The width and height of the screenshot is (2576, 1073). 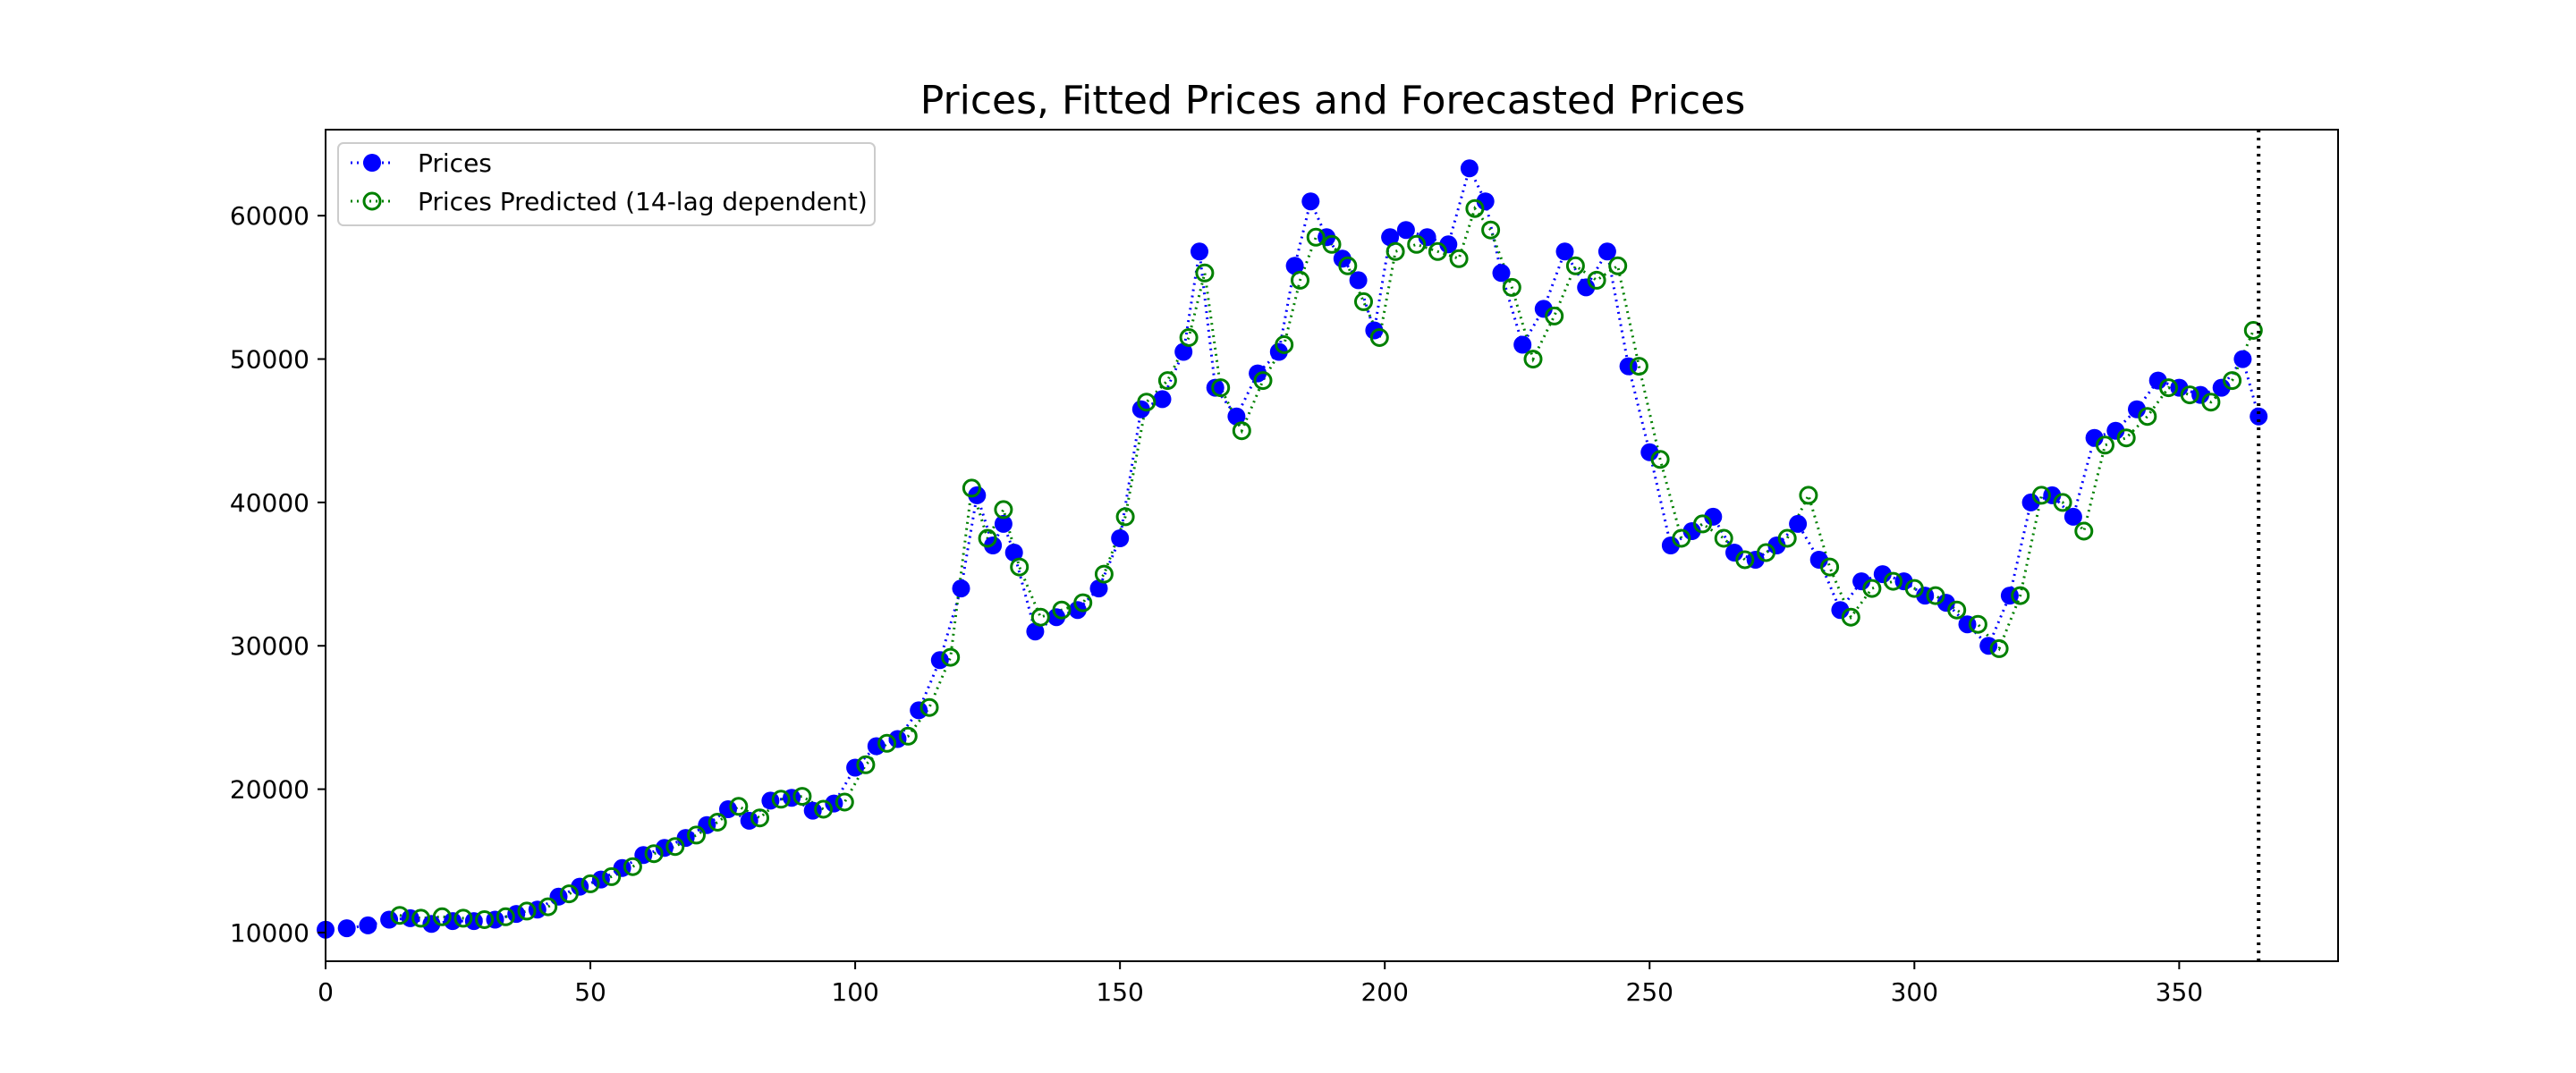 I want to click on y-tick-label: 40000, so click(x=269, y=503).